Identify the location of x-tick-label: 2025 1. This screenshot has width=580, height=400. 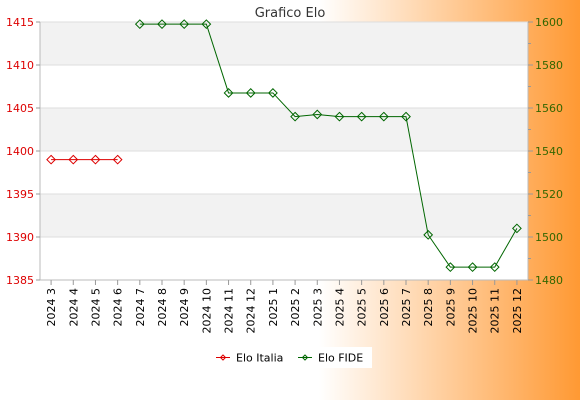
(273, 307).